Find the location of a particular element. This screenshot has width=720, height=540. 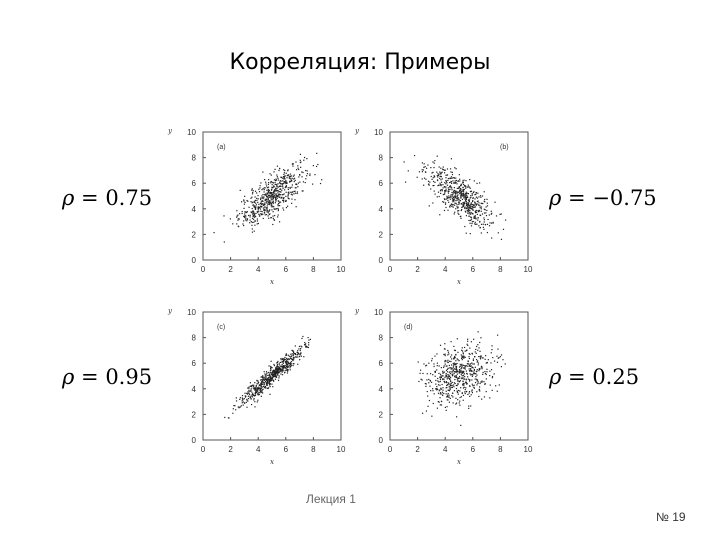

x-tick-label: 0 is located at coordinates (203, 449).